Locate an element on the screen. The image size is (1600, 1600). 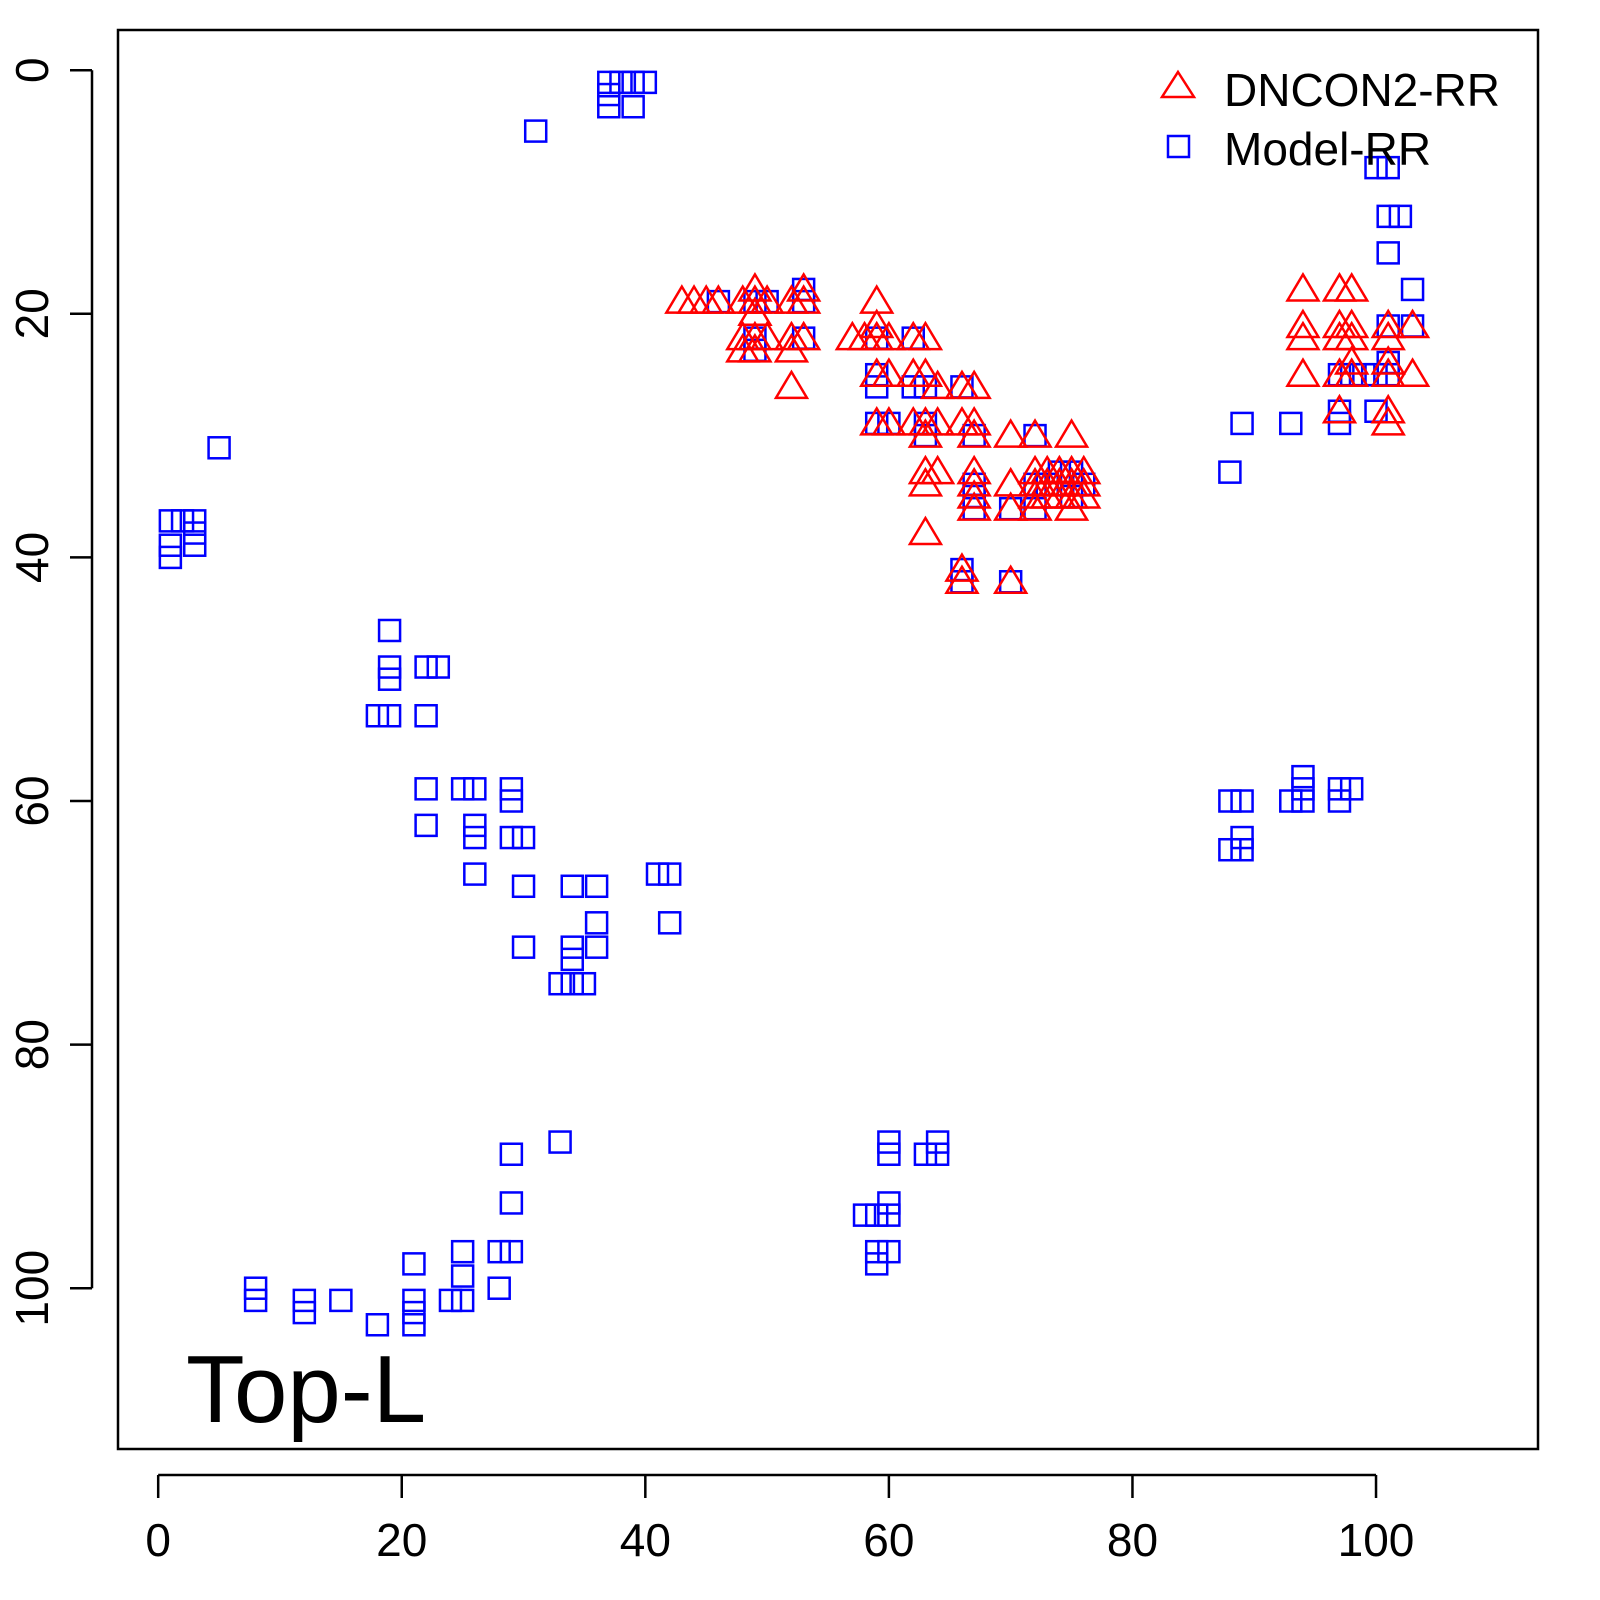
x-tick-label: 0 is located at coordinates (158, 1540).